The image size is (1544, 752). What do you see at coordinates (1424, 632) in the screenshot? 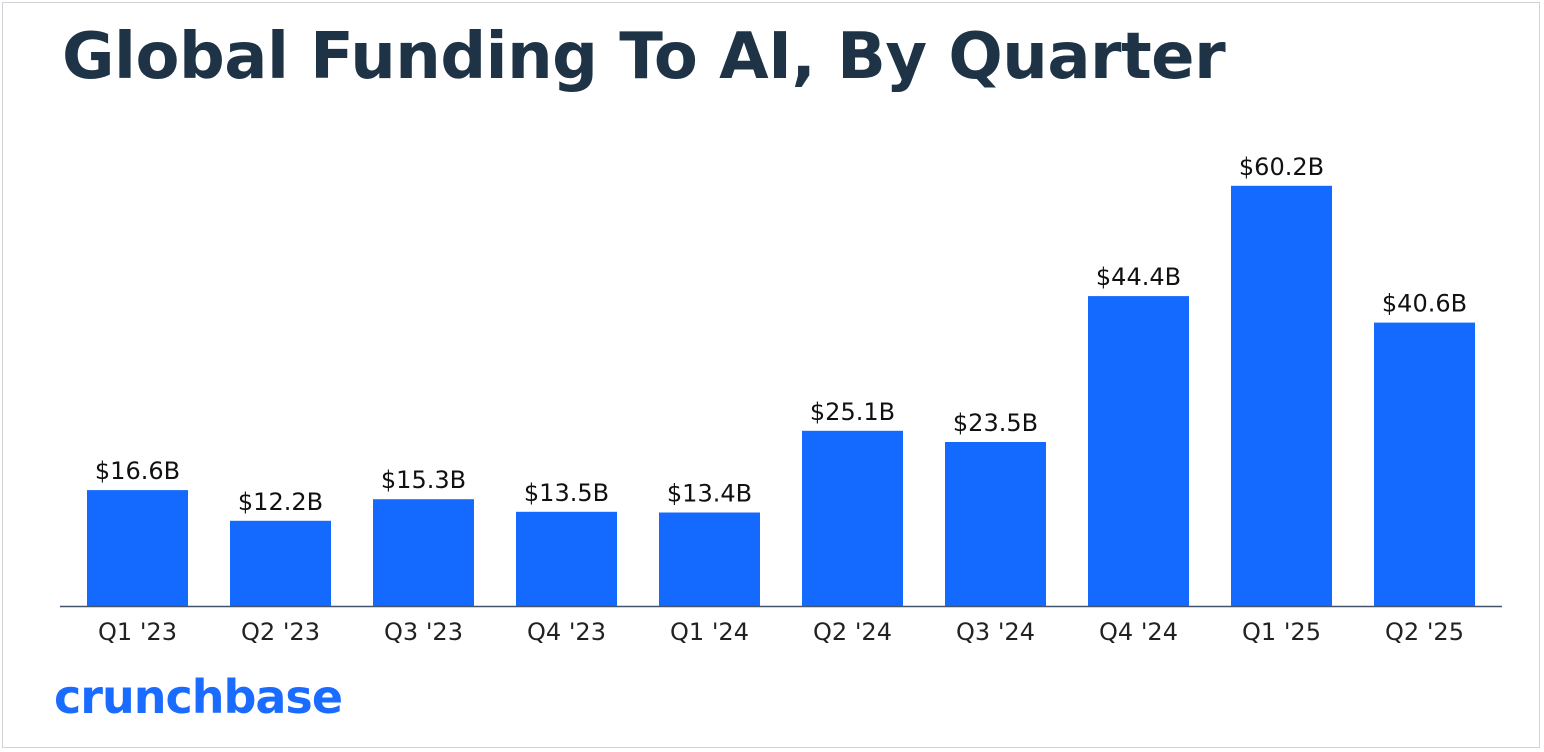
I see `x-tick-label-9: Q2 '25` at bounding box center [1424, 632].